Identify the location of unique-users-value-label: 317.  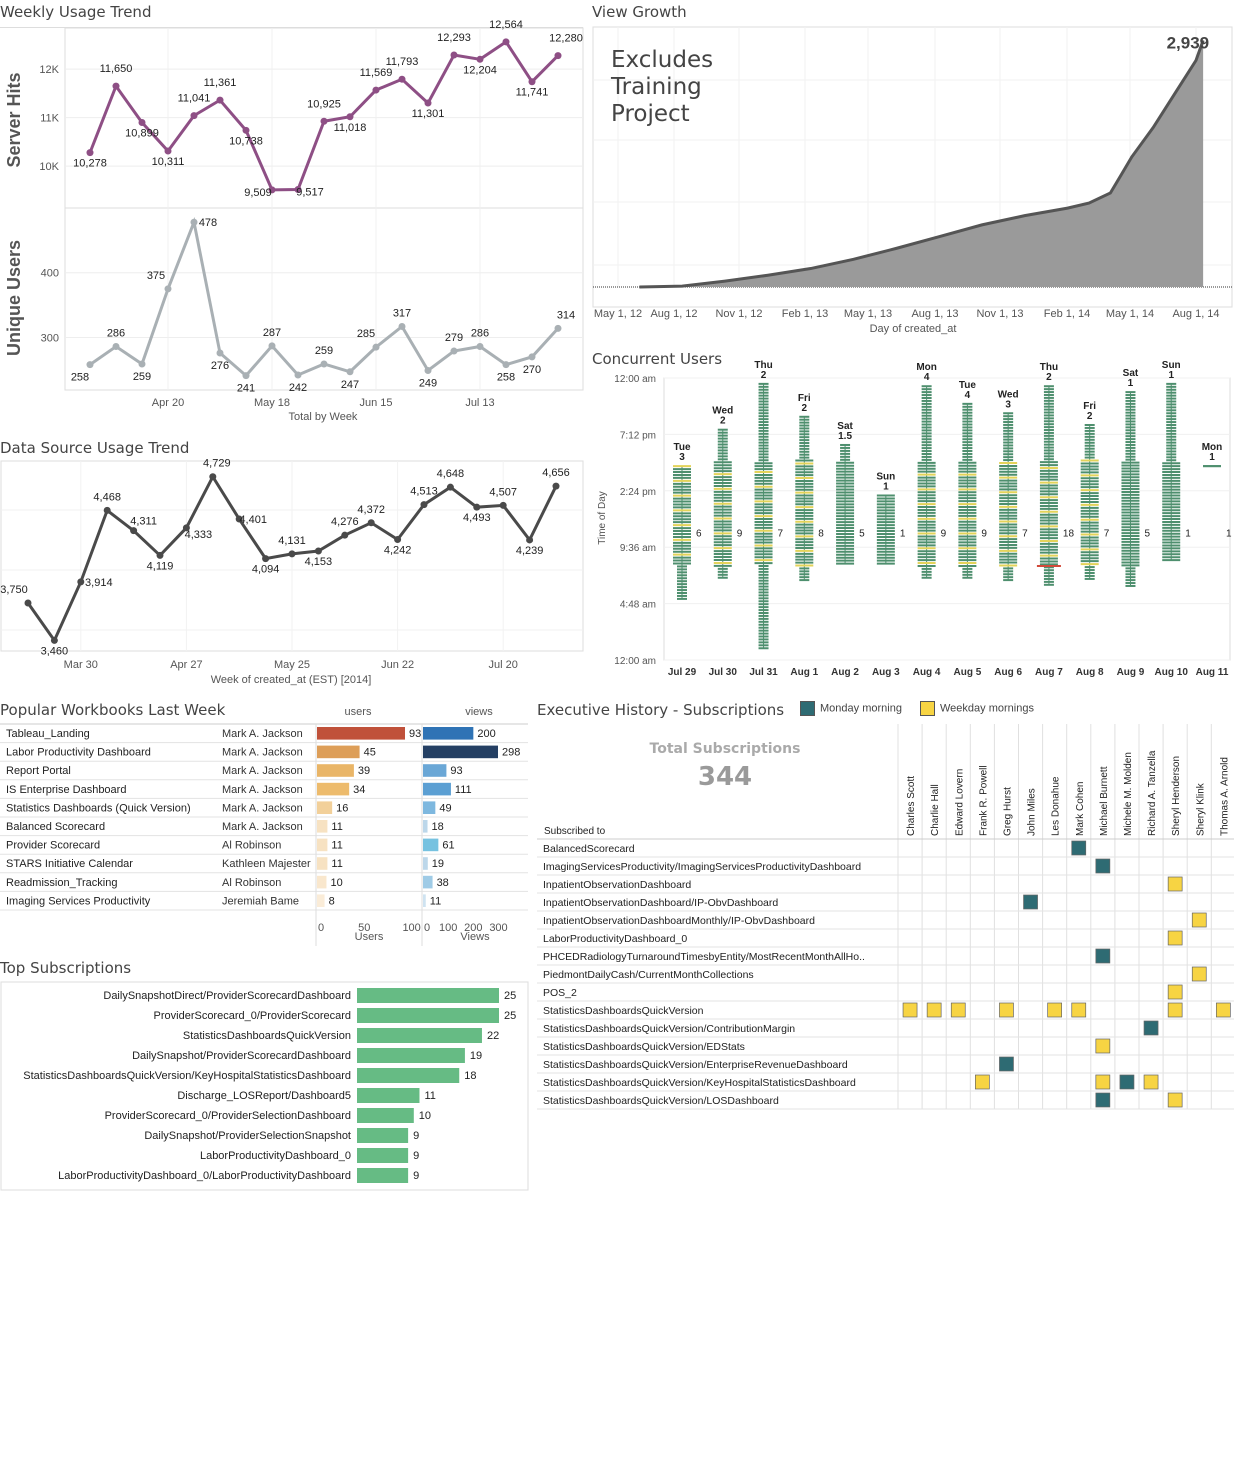
(402, 313).